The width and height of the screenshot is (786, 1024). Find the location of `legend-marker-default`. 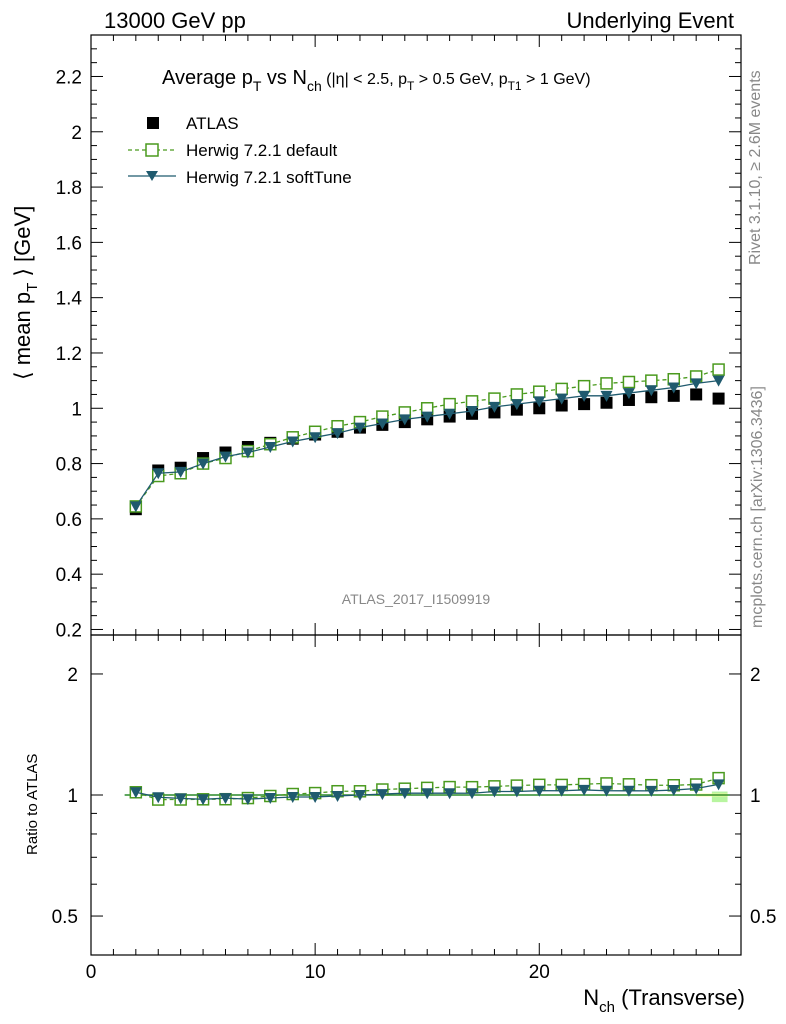

legend-marker-default is located at coordinates (152, 150).